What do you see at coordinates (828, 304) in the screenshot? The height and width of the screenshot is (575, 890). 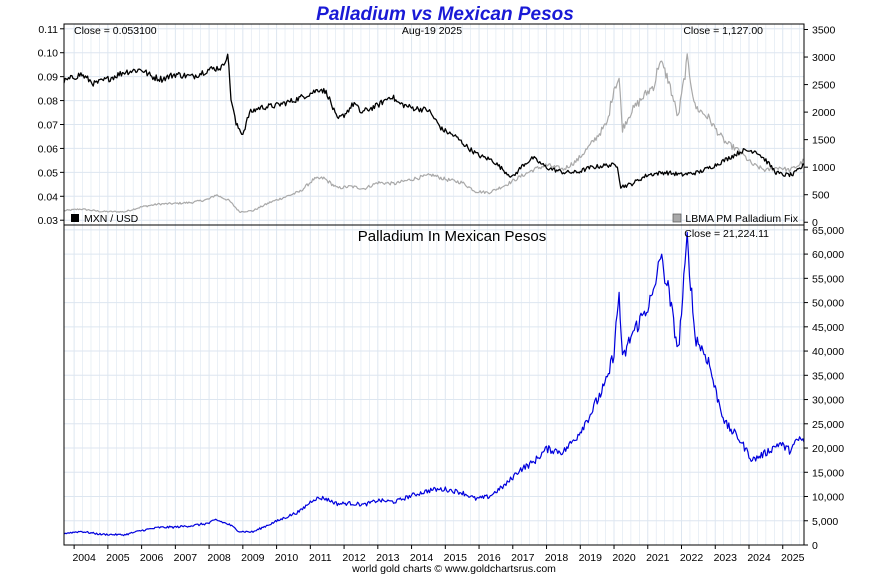 I see `right-tick-label: 50,000` at bounding box center [828, 304].